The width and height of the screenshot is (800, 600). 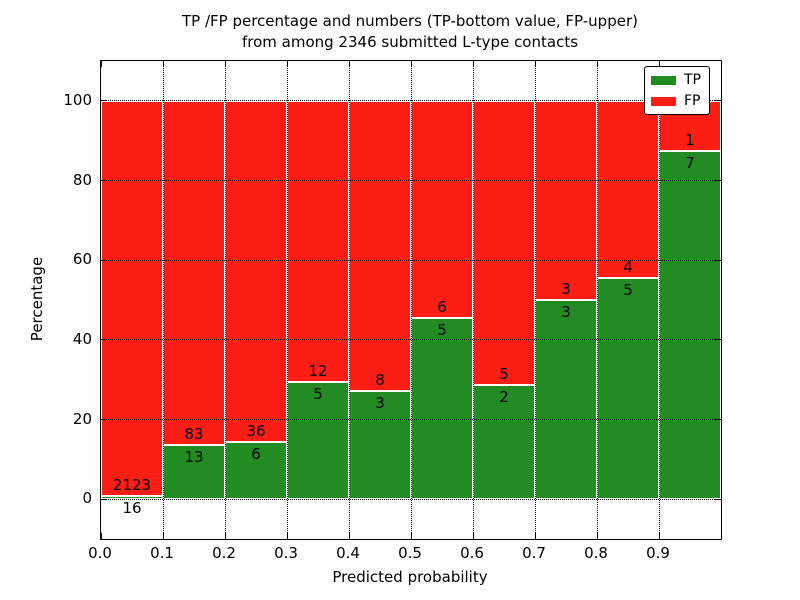 What do you see at coordinates (658, 553) in the screenshot?
I see `x-tick-label: 0.9` at bounding box center [658, 553].